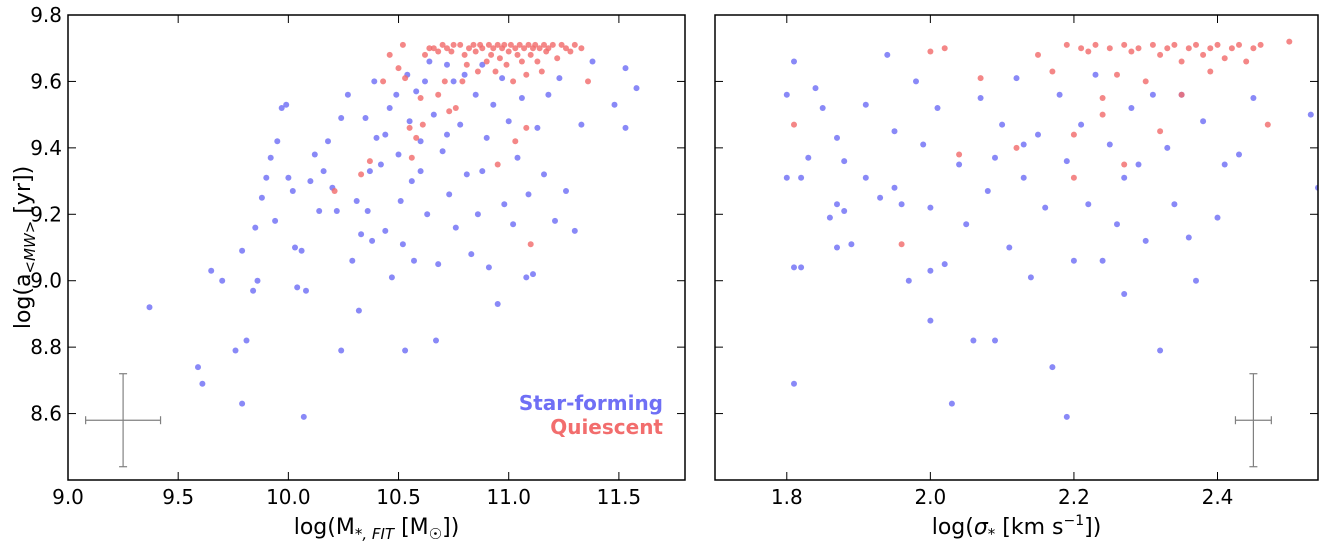 This screenshot has width=1338, height=542. Describe the element at coordinates (68, 497) in the screenshot. I see `x-tick-label: 9.0` at that location.